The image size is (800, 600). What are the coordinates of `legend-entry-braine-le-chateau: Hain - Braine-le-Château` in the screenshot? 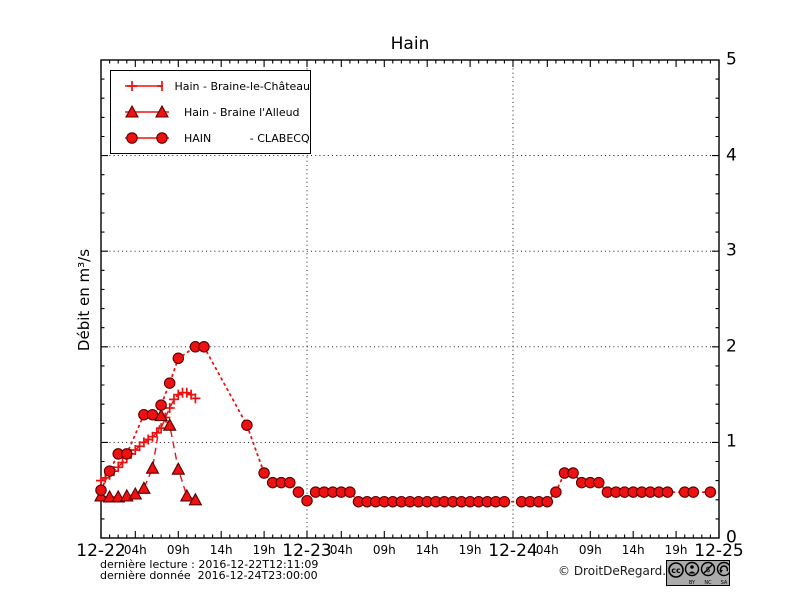 It's located at (215, 86).